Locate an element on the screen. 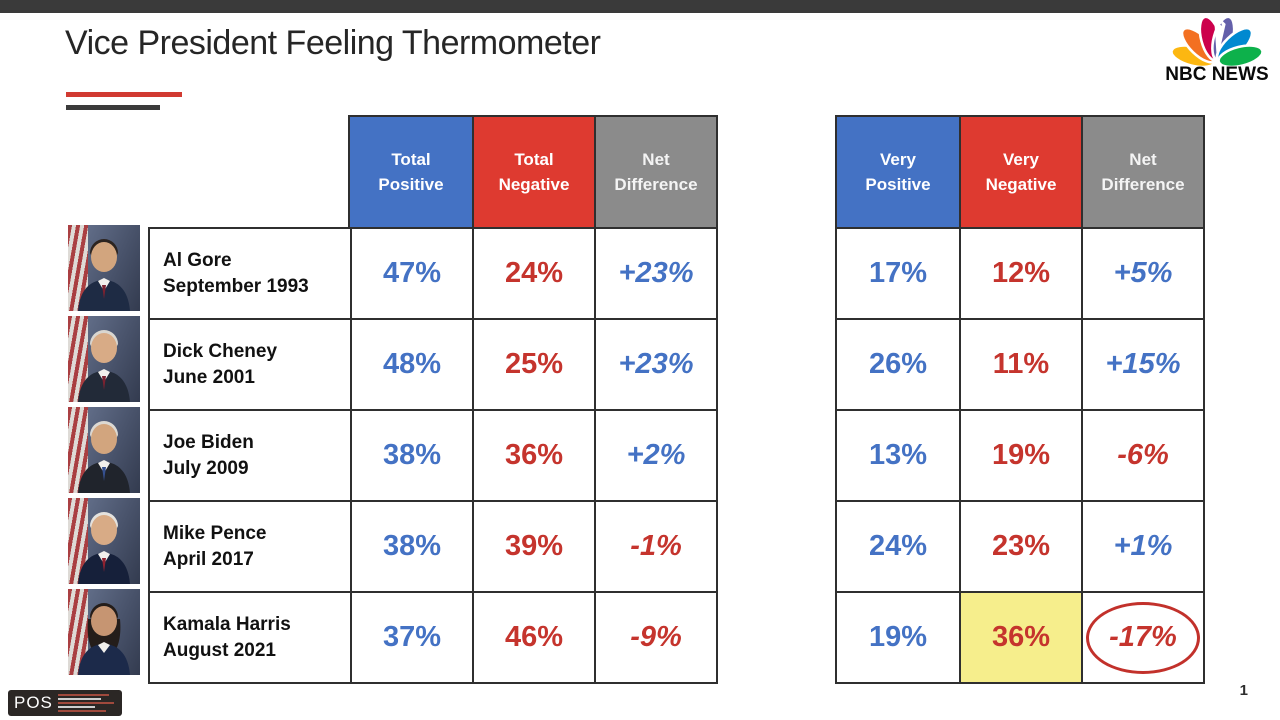 The image size is (1280, 720). net-difference-value: -1% is located at coordinates (655, 546).